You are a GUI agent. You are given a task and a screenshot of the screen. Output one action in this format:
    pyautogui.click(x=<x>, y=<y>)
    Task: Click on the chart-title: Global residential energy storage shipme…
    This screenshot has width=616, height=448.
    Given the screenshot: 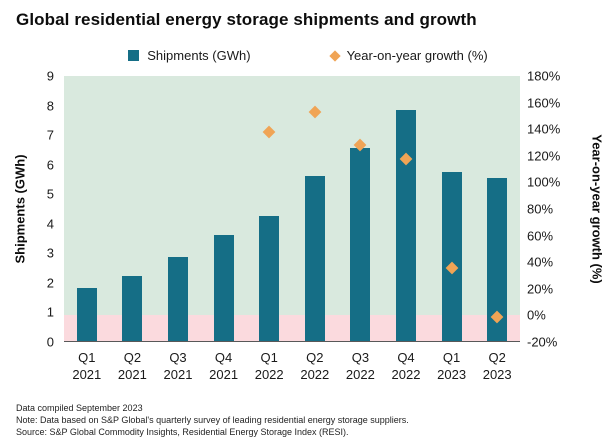 What is the action you would take?
    pyautogui.click(x=246, y=19)
    